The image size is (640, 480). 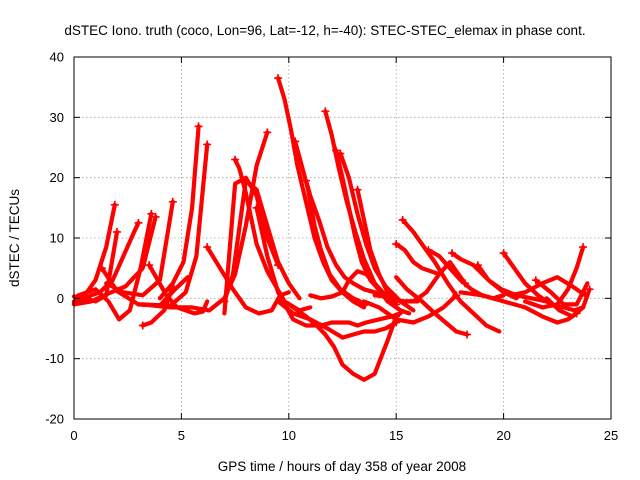 What do you see at coordinates (207, 247) in the screenshot?
I see `series-13-end-marker` at bounding box center [207, 247].